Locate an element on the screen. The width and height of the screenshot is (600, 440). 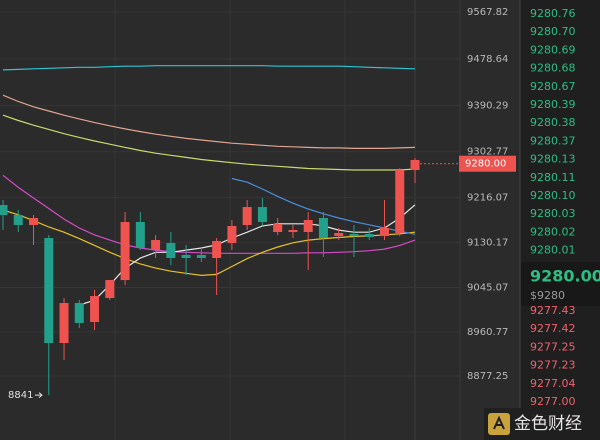
last-price-usd: $9280 is located at coordinates (547, 295).